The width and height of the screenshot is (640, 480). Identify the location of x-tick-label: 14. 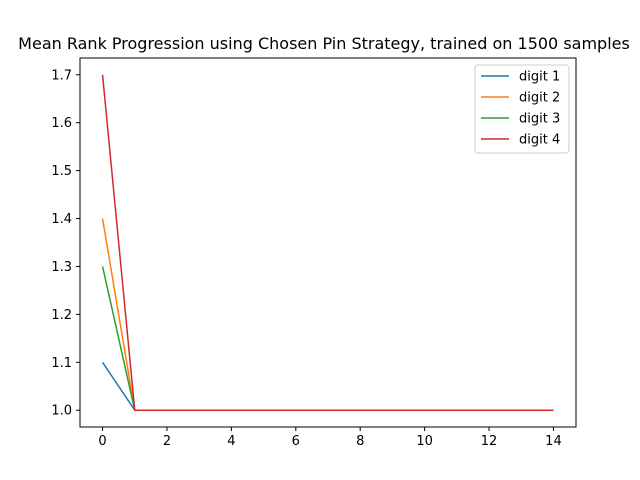
(553, 441).